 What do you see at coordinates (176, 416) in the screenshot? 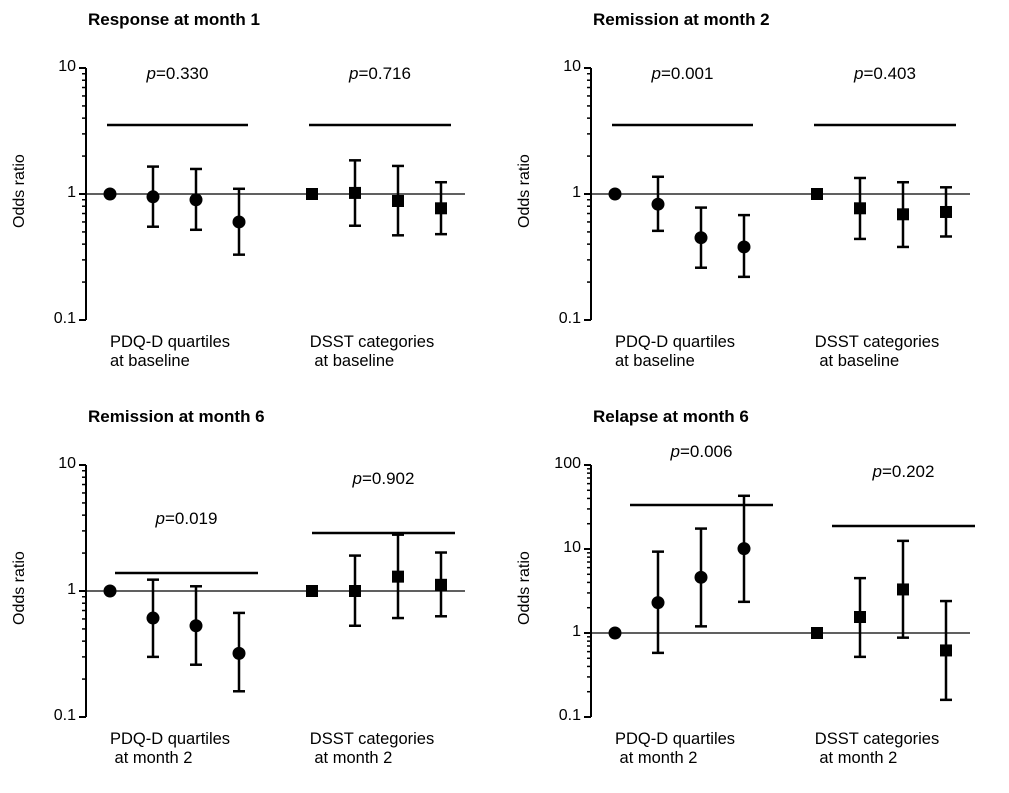
I see `chart-title: Remission at month 6` at bounding box center [176, 416].